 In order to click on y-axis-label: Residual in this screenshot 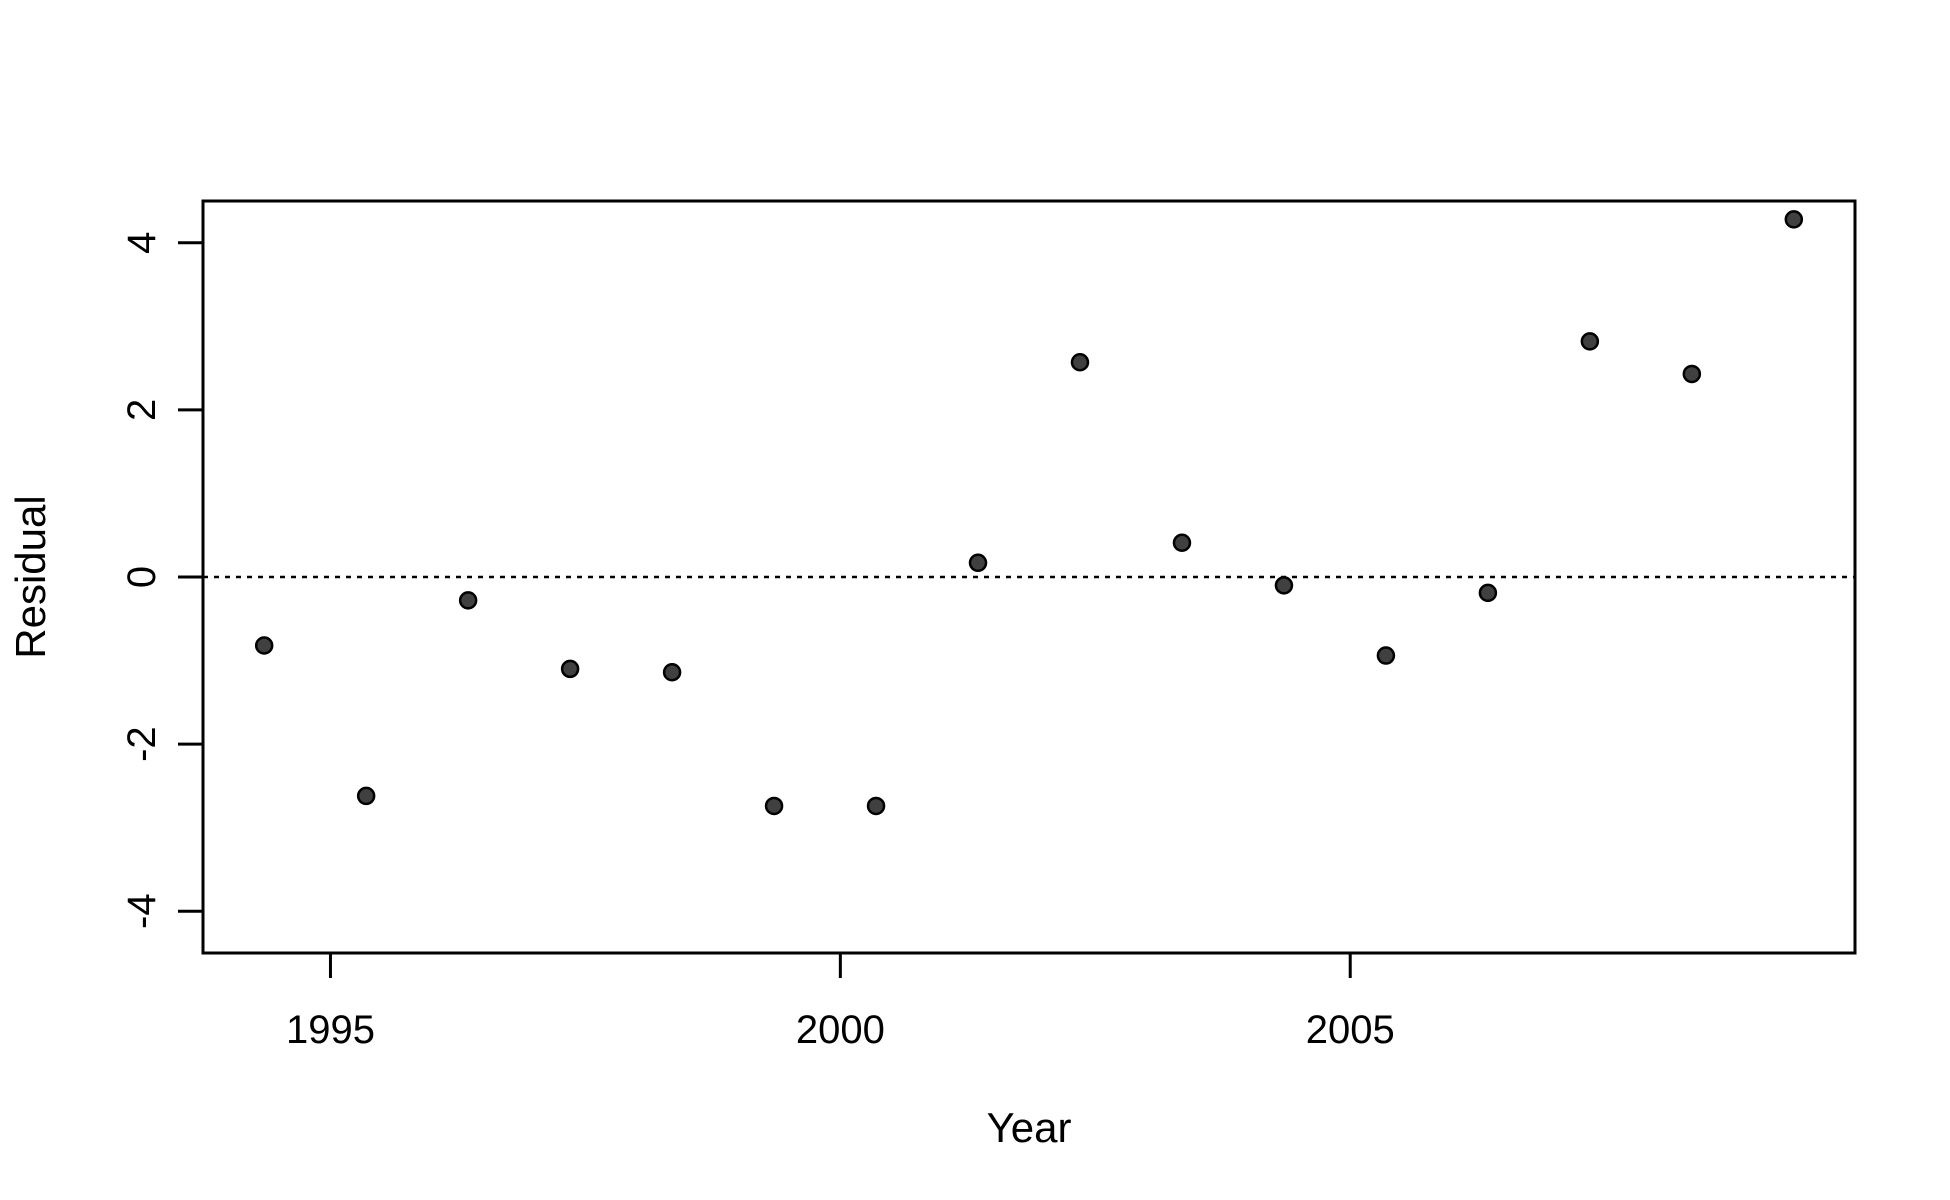, I will do `click(30, 576)`.